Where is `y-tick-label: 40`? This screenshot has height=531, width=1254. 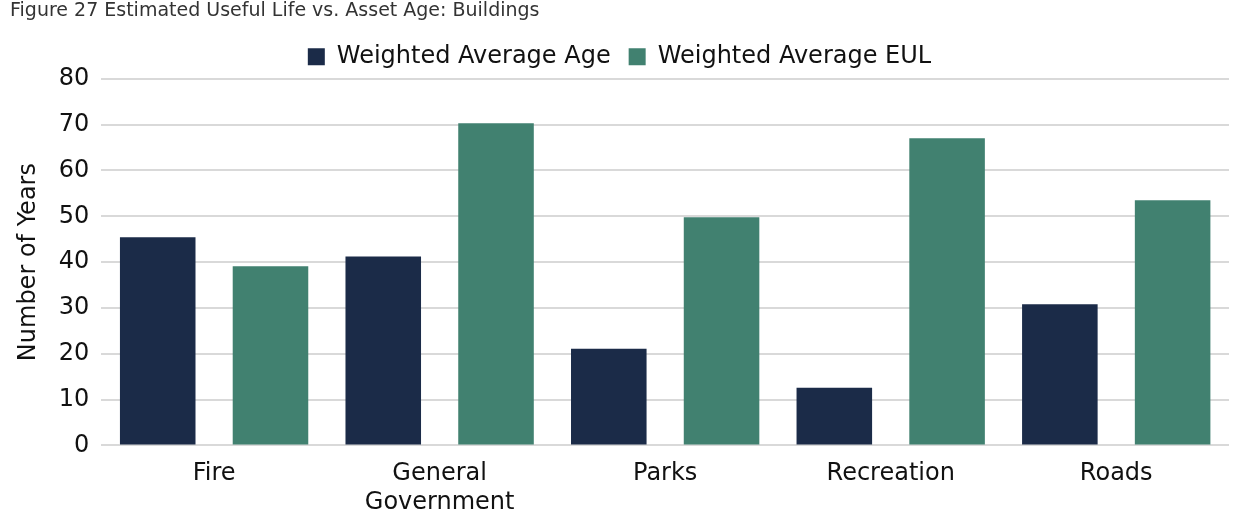 y-tick-label: 40 is located at coordinates (74, 260).